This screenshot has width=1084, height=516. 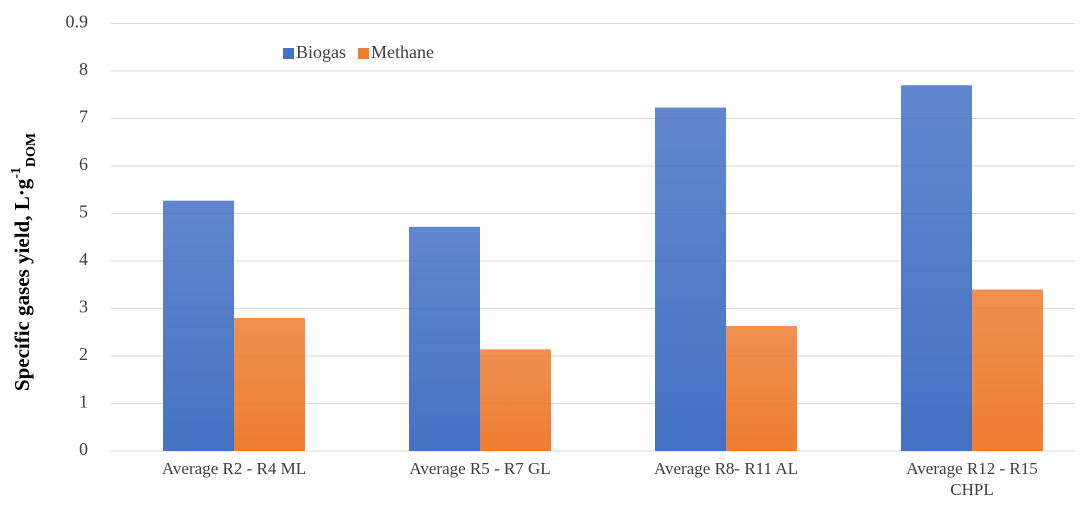 What do you see at coordinates (480, 468) in the screenshot?
I see `x-tick-label: Average R5 - R7 GL` at bounding box center [480, 468].